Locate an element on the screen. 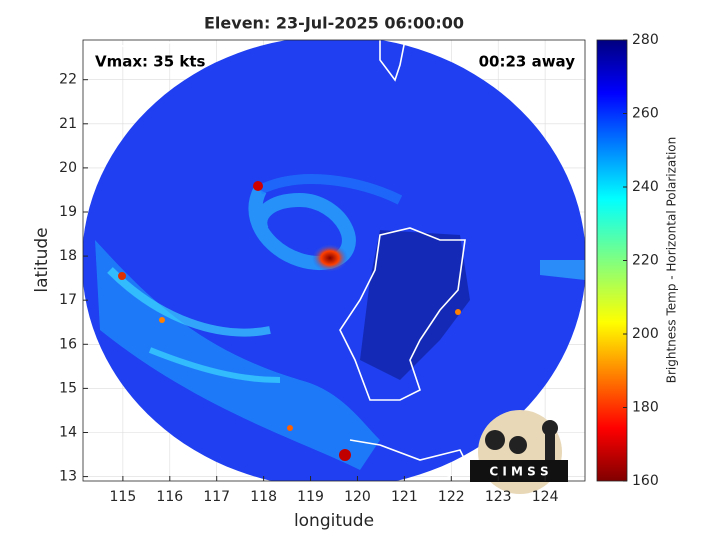 This screenshot has height=540, width=720. x-tick-label: 121 is located at coordinates (404, 497).